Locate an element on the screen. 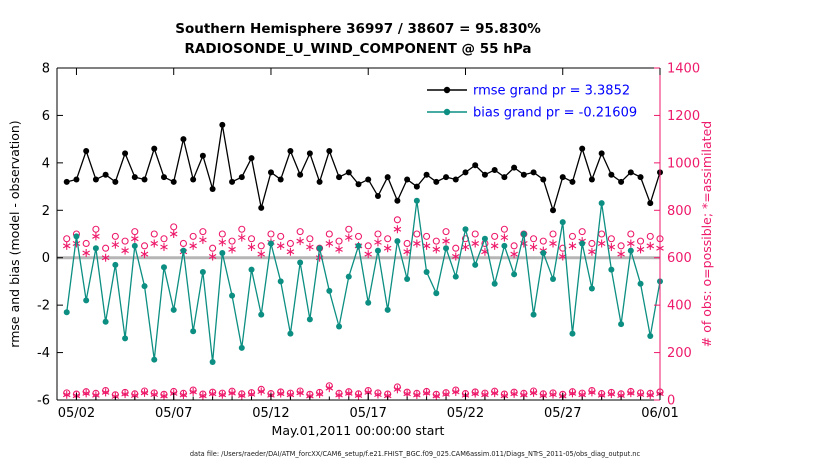 This screenshot has height=470, width=830. x-tick-label: 05/07 is located at coordinates (173, 413).